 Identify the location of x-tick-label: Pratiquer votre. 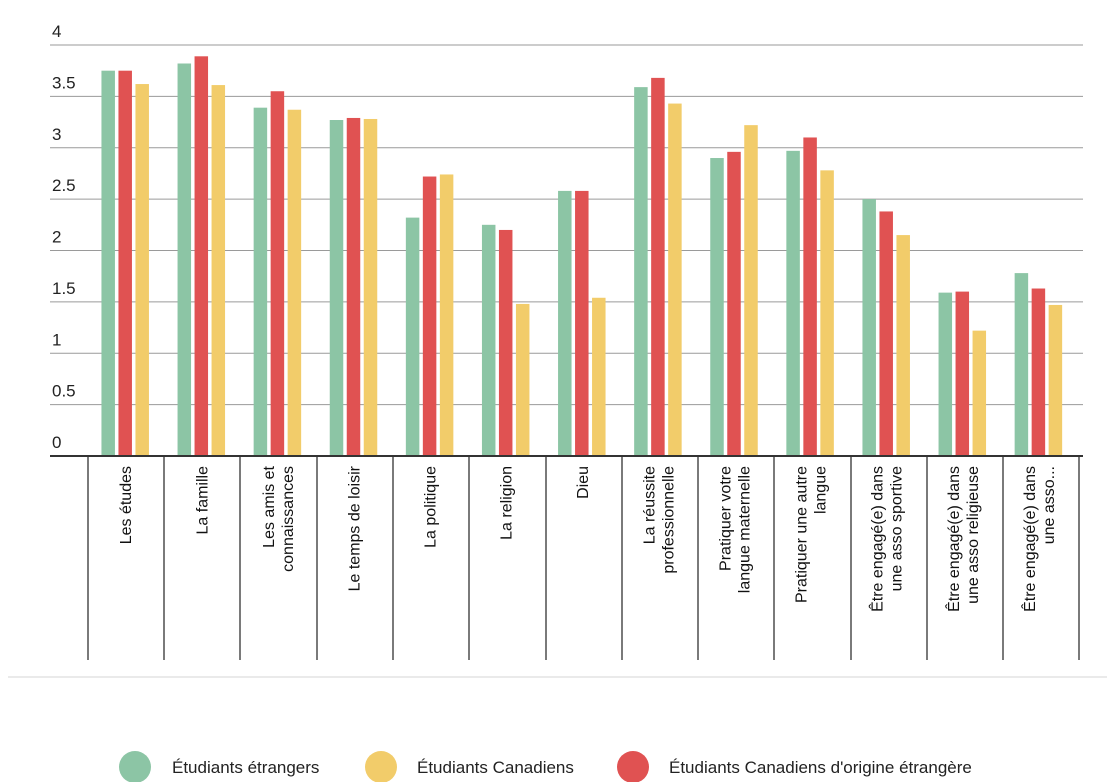
(726, 518).